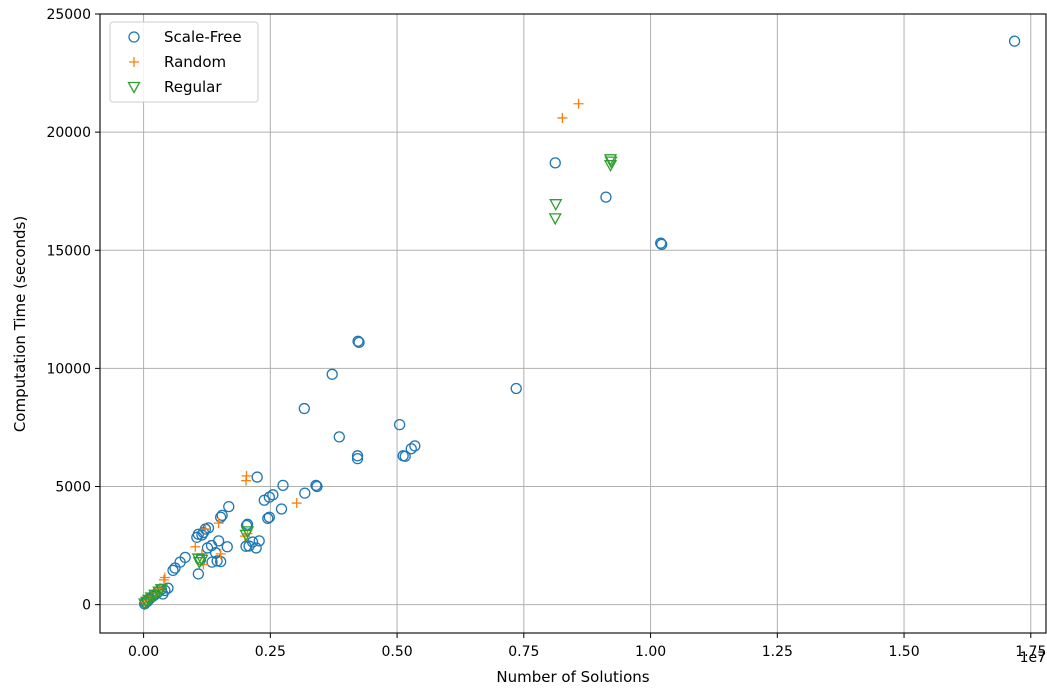 The width and height of the screenshot is (1047, 688). Describe the element at coordinates (572, 677) in the screenshot. I see `x-axis-label: Number of Solutions` at that location.